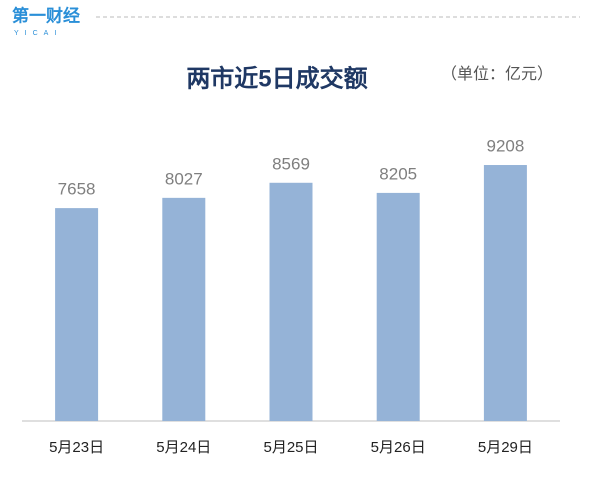 Image resolution: width=596 pixels, height=487 pixels. What do you see at coordinates (183, 447) in the screenshot?
I see `x-tick-label: 5月24日` at bounding box center [183, 447].